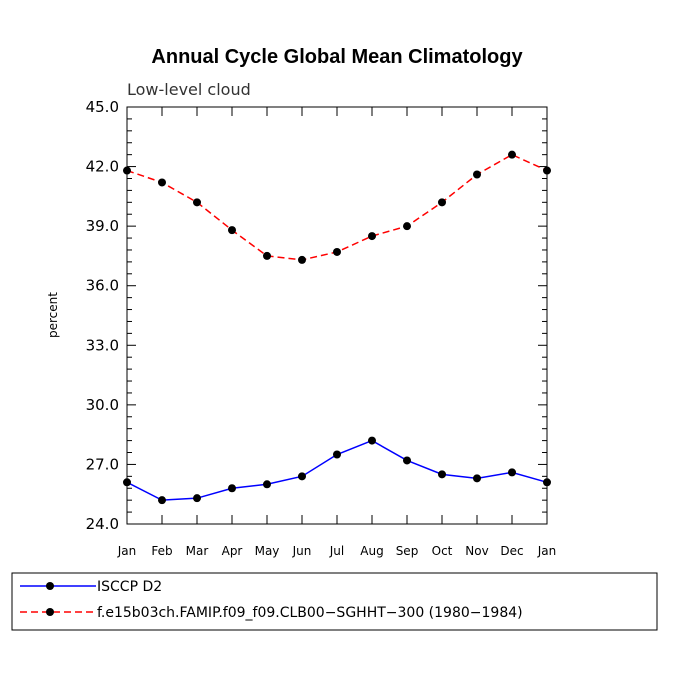 This screenshot has height=675, width=675. What do you see at coordinates (336, 551) in the screenshot?
I see `x-tick-label: Jul` at bounding box center [336, 551].